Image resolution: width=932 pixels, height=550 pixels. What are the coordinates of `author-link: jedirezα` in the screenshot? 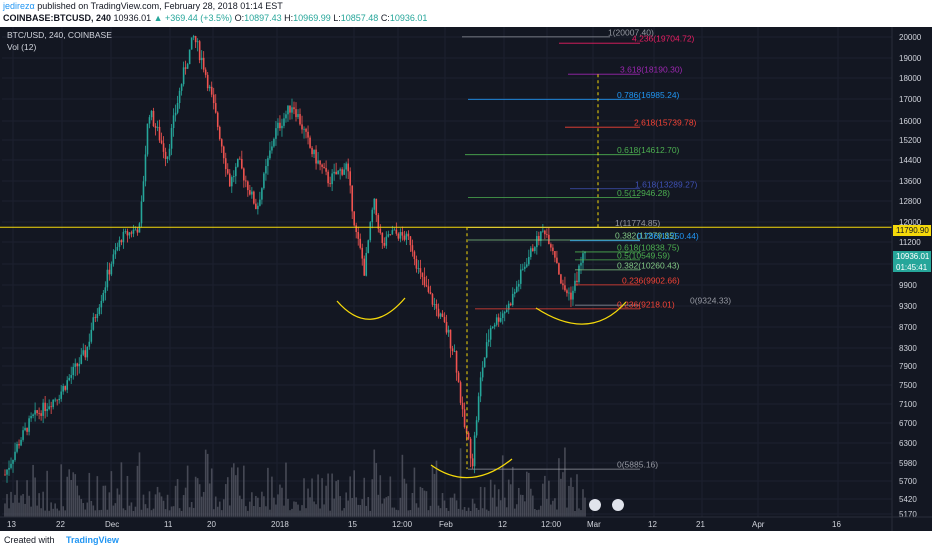 It's located at (19, 6).